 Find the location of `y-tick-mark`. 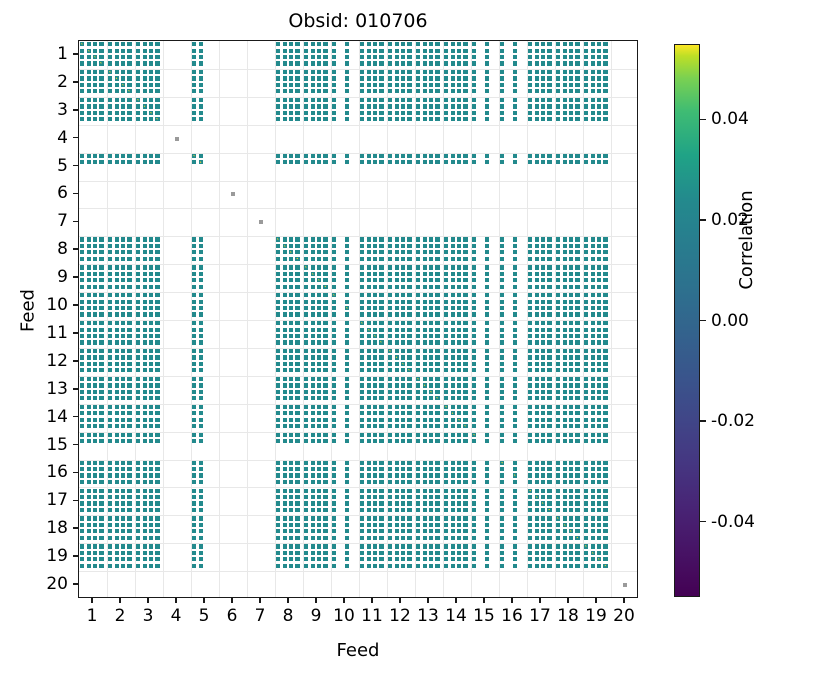

y-tick-mark is located at coordinates (75, 528).